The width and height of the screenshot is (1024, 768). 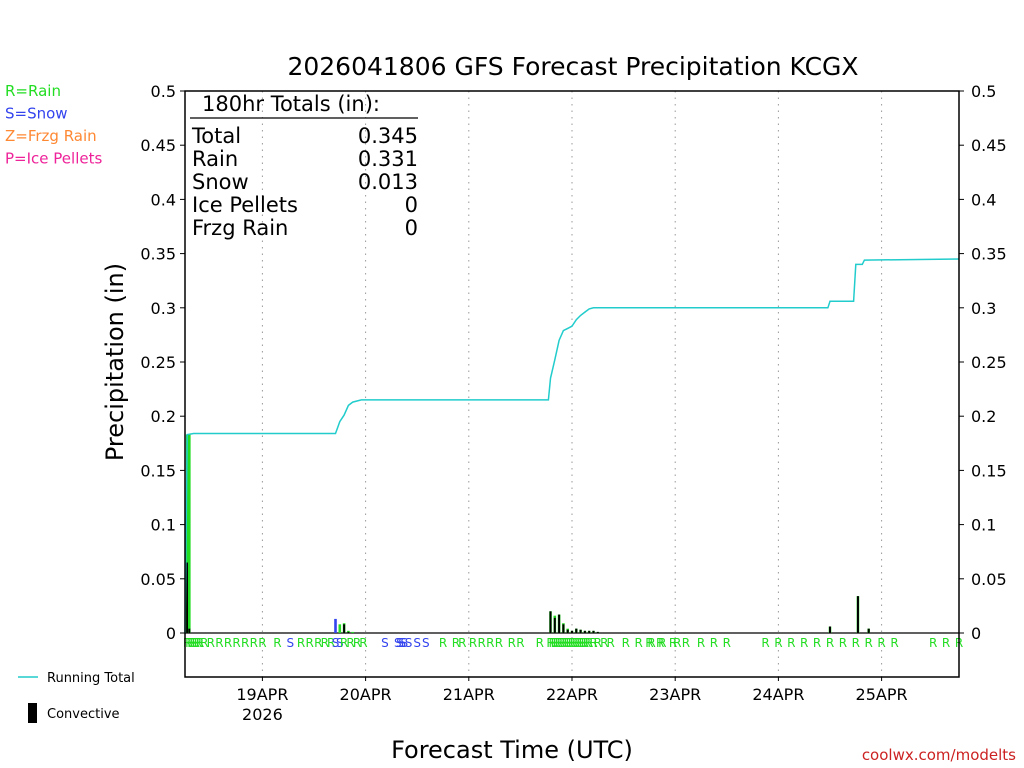 What do you see at coordinates (158, 362) in the screenshot?
I see `y-tick-label-left: 0.25` at bounding box center [158, 362].